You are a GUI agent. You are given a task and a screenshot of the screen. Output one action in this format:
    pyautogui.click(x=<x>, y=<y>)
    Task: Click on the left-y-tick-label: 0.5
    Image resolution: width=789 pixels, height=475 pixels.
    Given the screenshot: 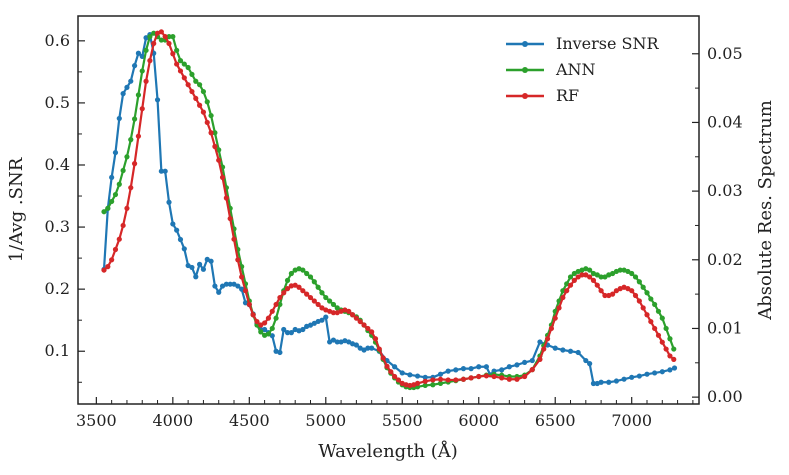 What is the action you would take?
    pyautogui.click(x=57, y=102)
    